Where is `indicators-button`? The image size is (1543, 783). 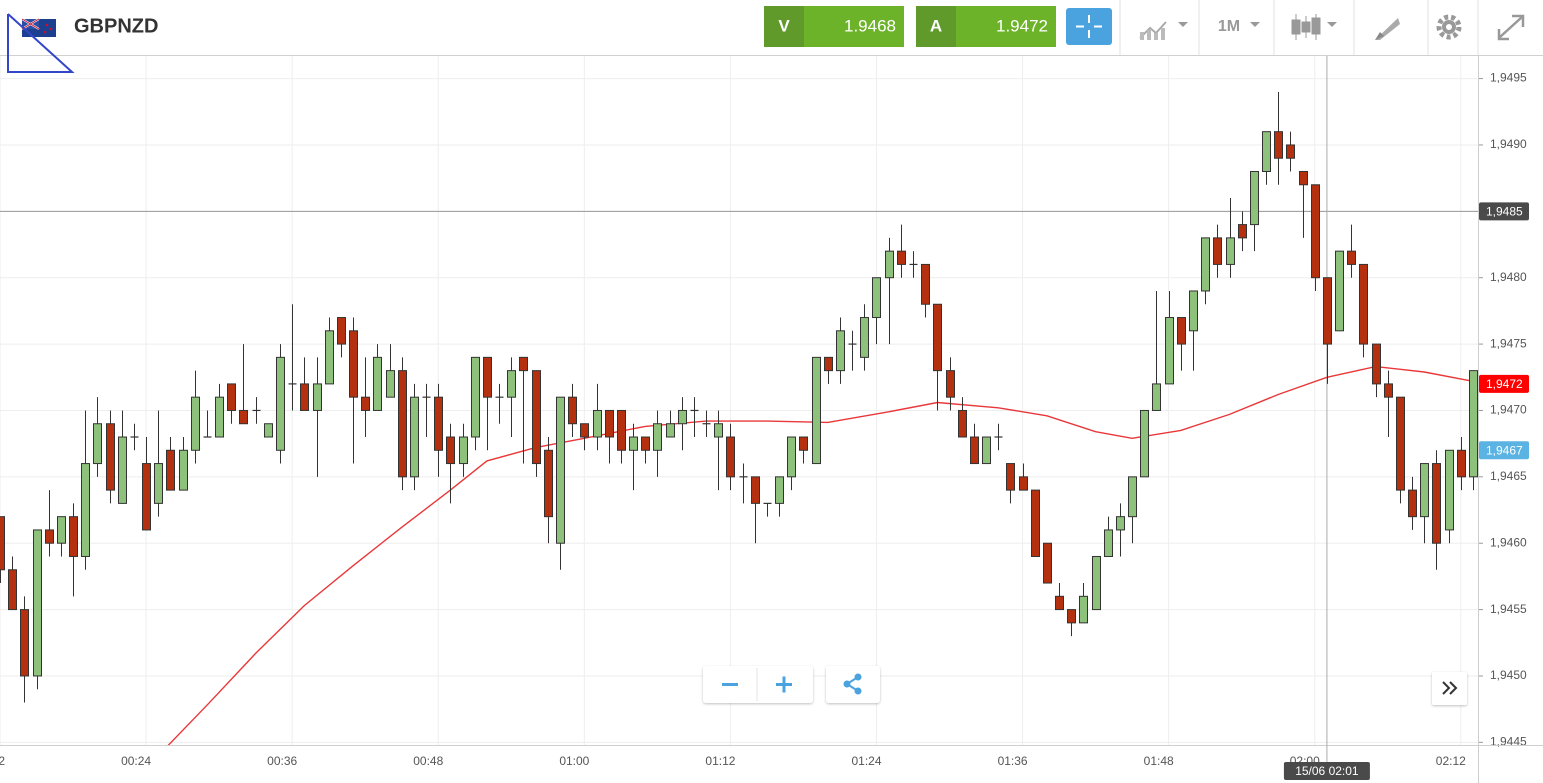
indicators-button is located at coordinates (1163, 30).